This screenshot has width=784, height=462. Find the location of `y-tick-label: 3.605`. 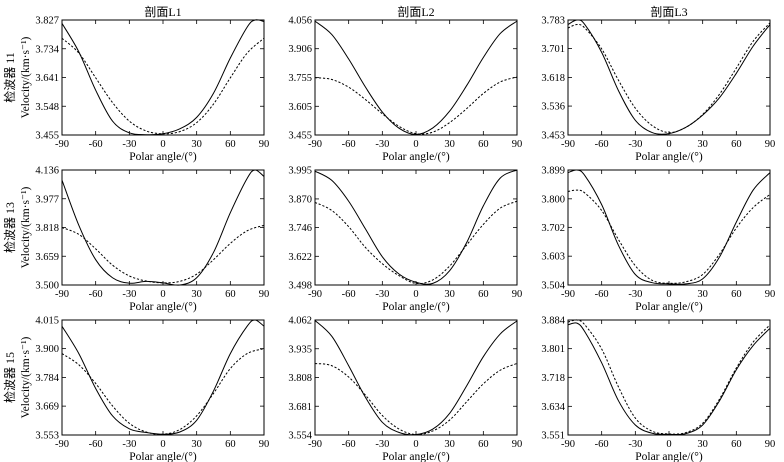

y-tick-label: 3.605 is located at coordinates (300, 107).